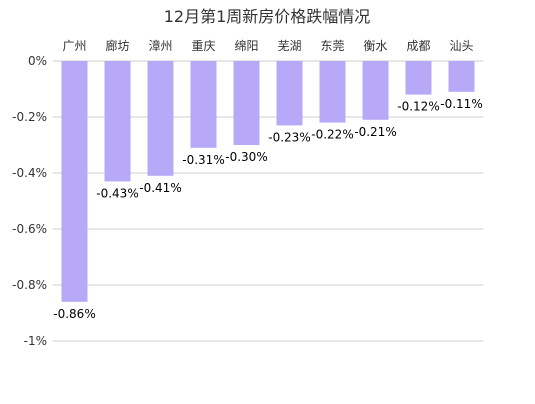 This screenshot has width=535, height=404. I want to click on data-label: -0.12%, so click(418, 107).